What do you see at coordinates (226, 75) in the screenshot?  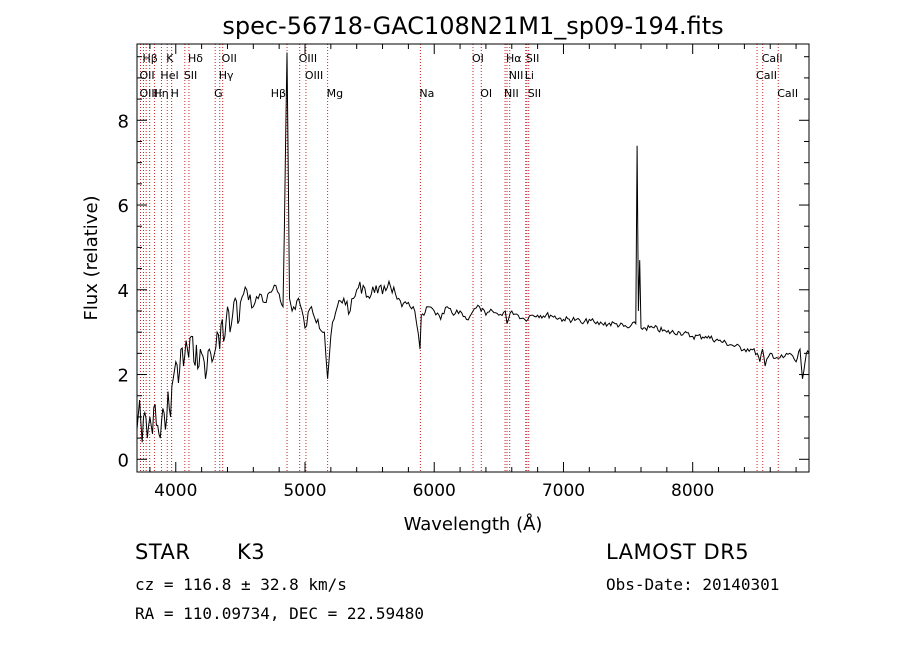 I see `line-marker-label: Hγ` at bounding box center [226, 75].